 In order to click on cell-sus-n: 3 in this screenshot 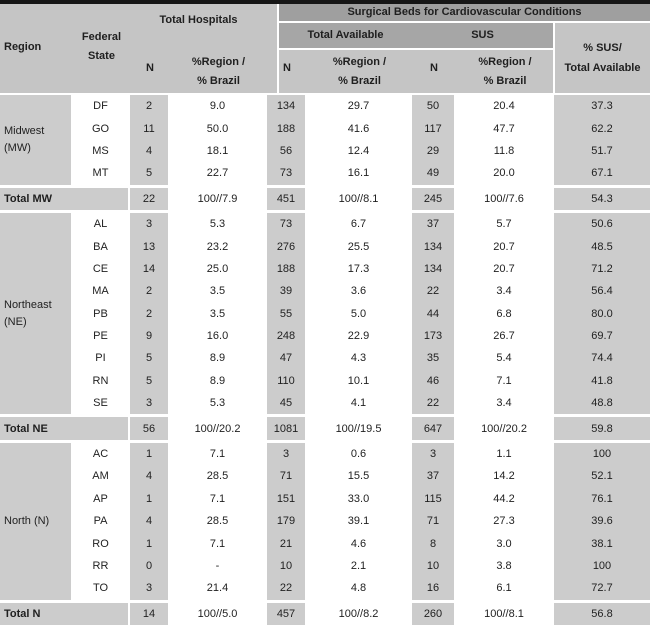, I will do `click(434, 454)`.